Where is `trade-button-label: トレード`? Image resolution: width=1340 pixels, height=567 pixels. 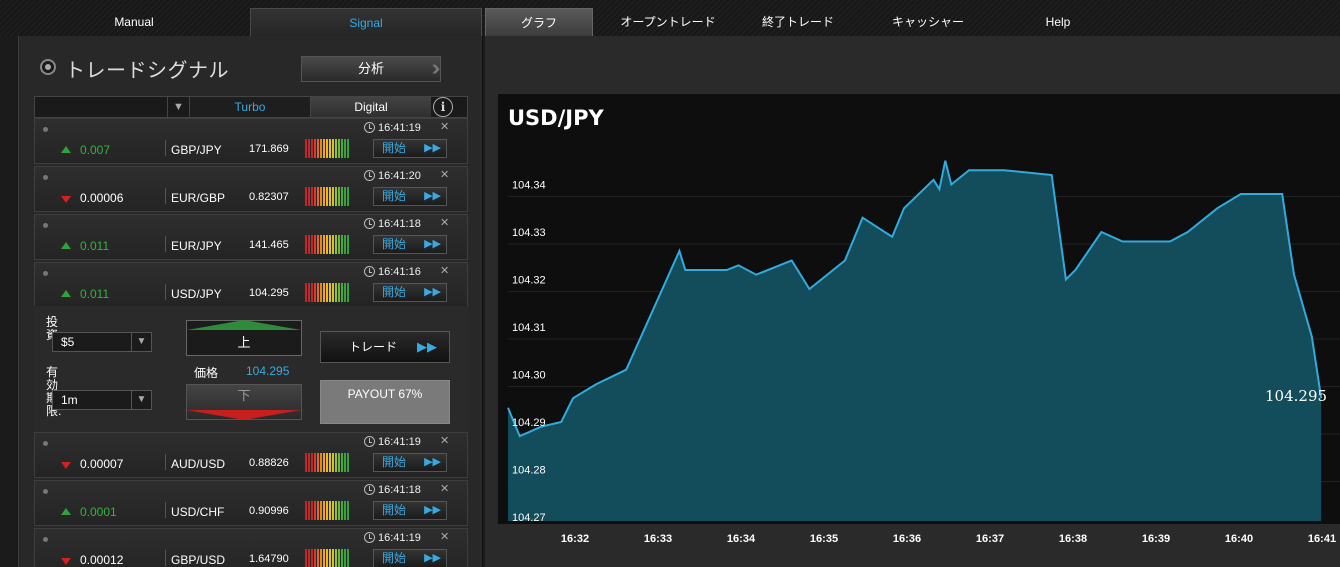
trade-button-label: トレード is located at coordinates (373, 347).